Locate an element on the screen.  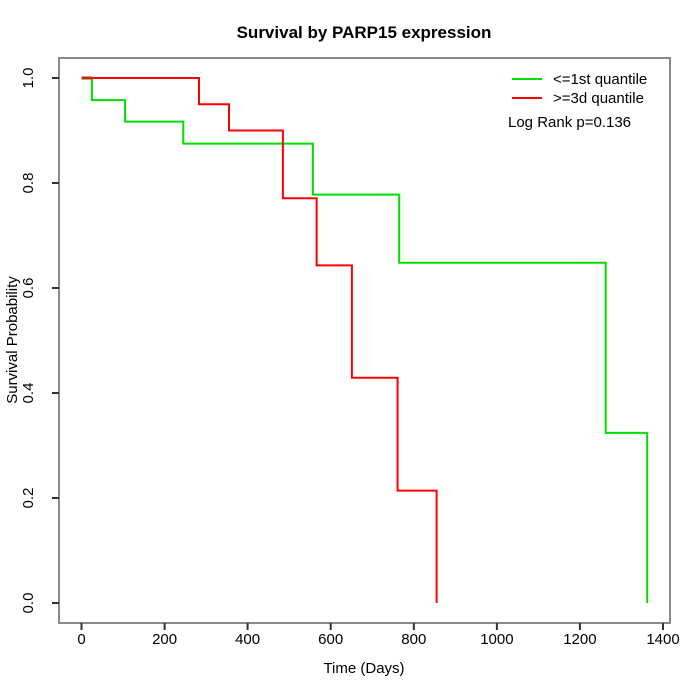
y-tick-label: 1.0 is located at coordinates (28, 78).